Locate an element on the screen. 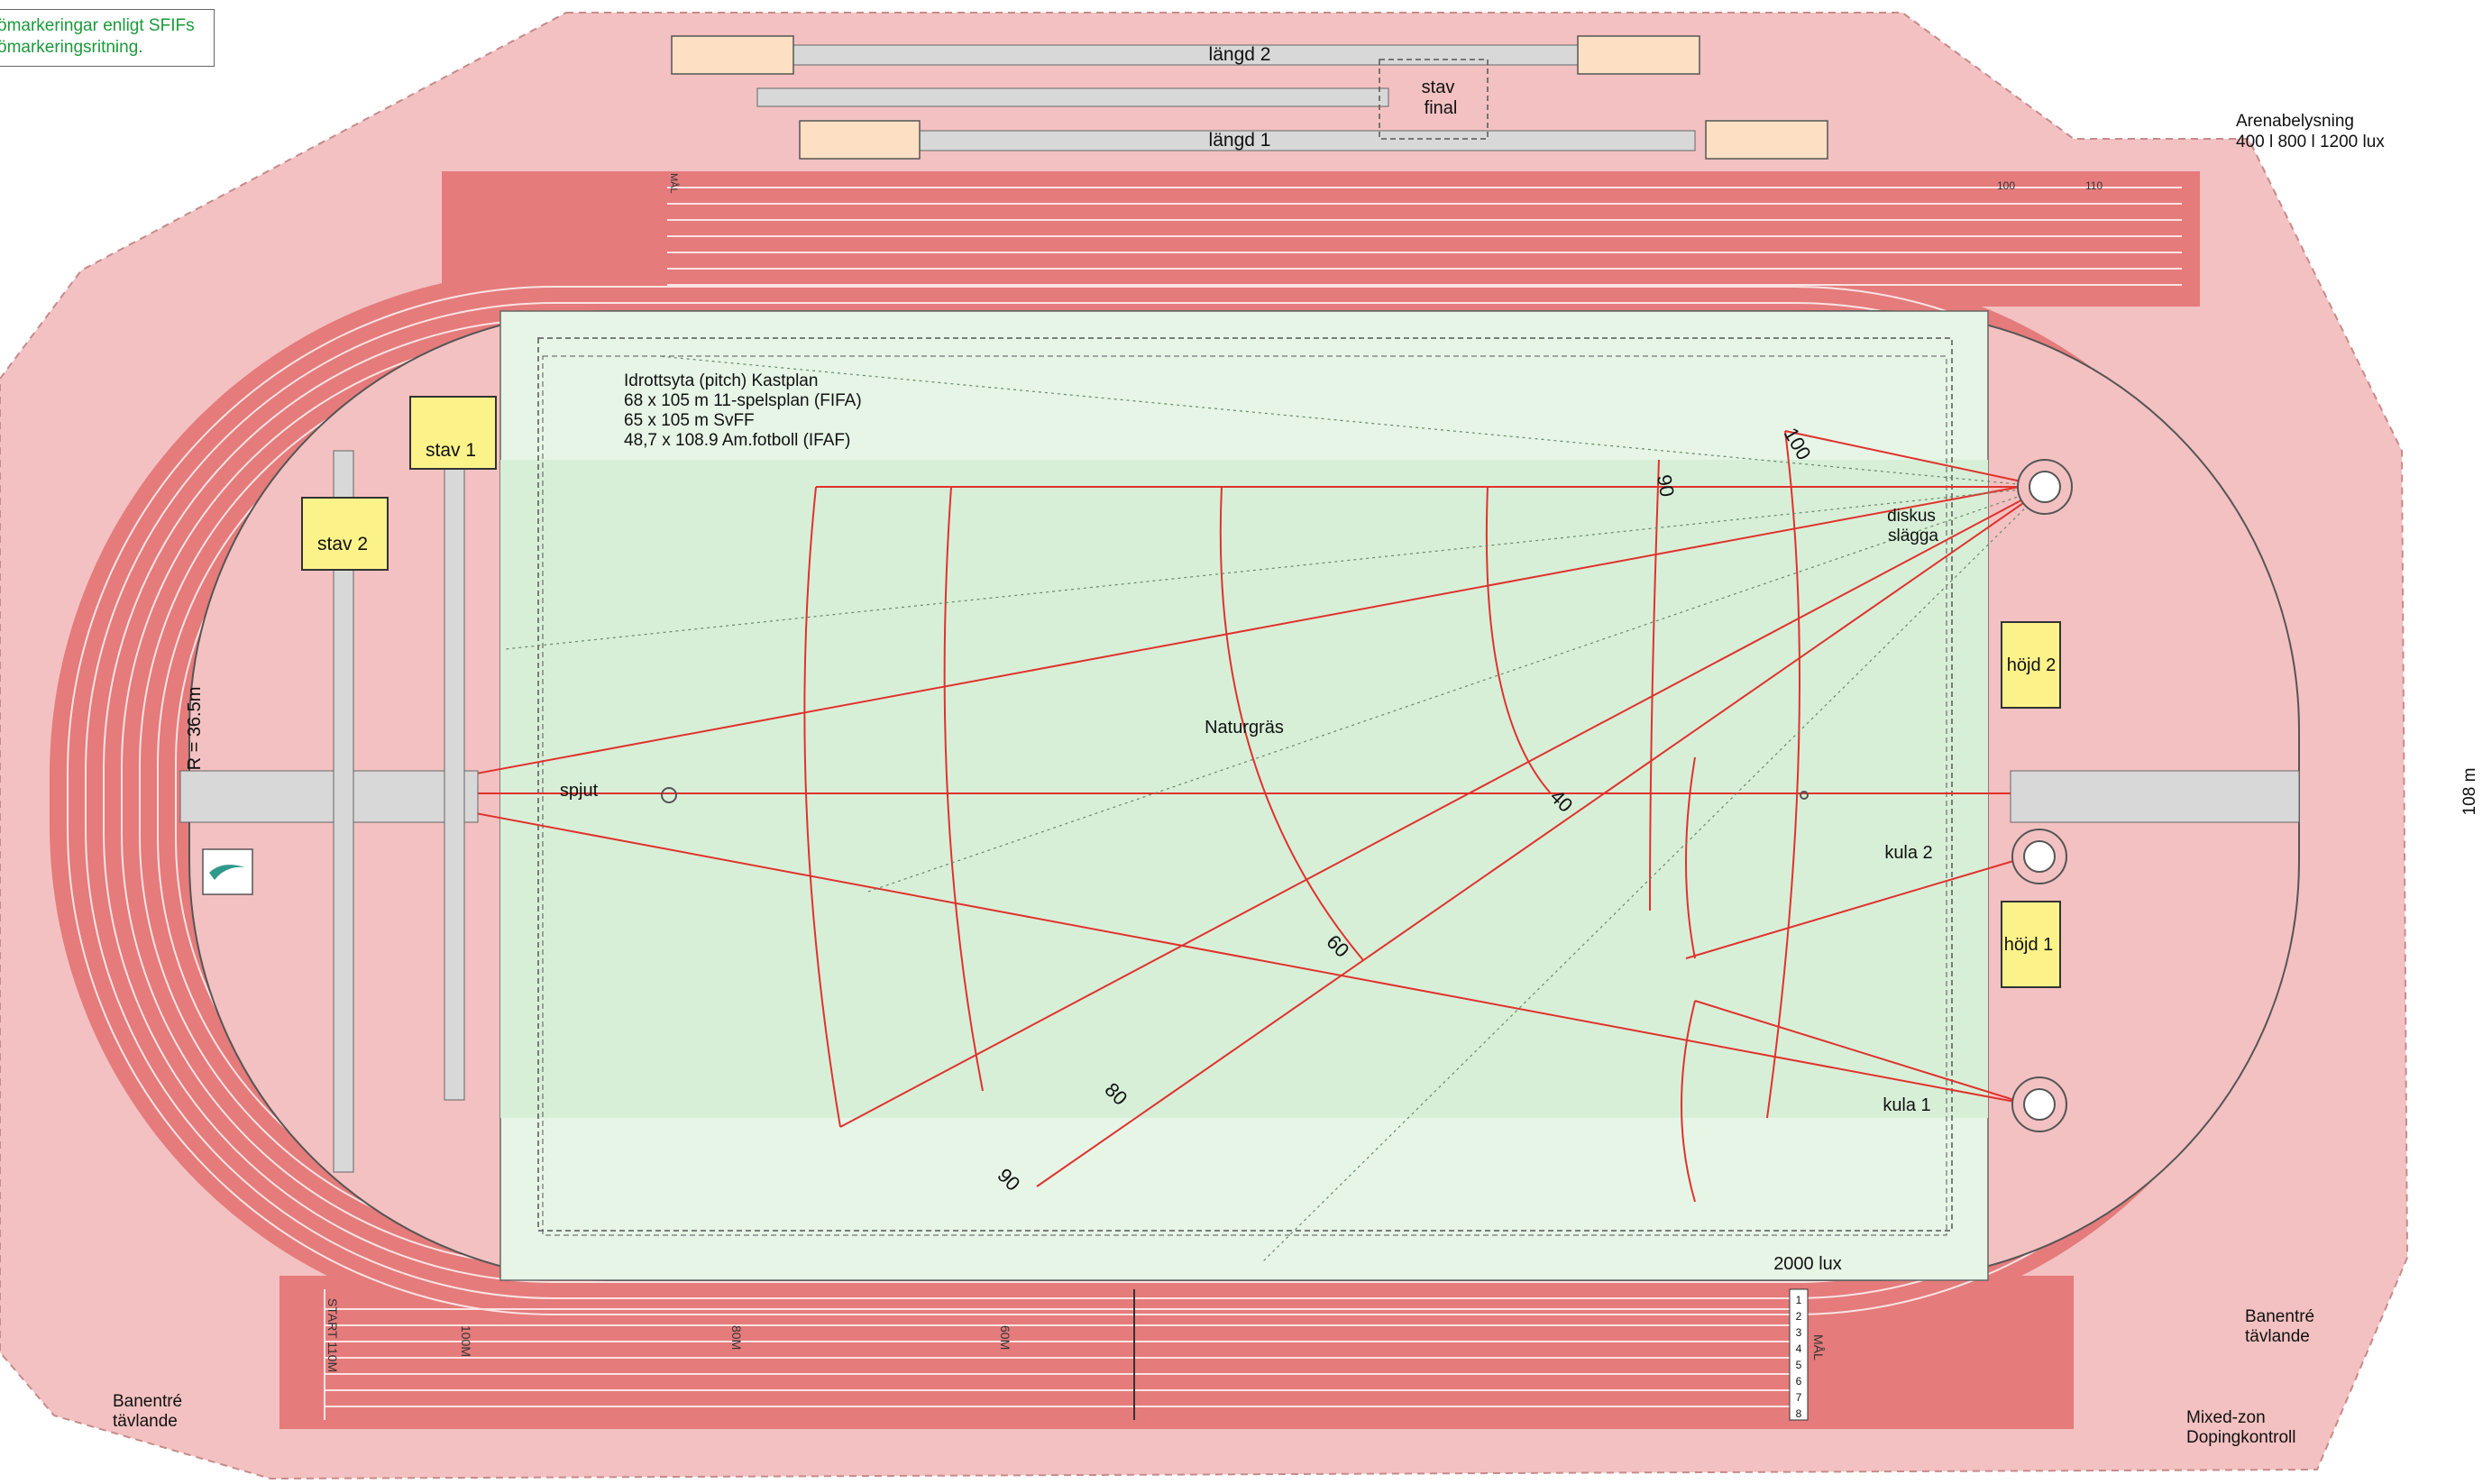 Image resolution: width=2492 pixels, height=1484 pixels. hojd2-label: höjd 2 is located at coordinates (2032, 665).